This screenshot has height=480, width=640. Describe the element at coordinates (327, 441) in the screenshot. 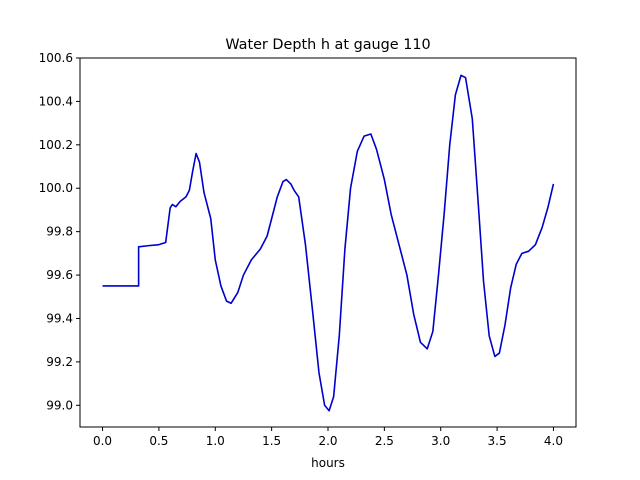

I see `x-tick-label: 2.0` at that location.